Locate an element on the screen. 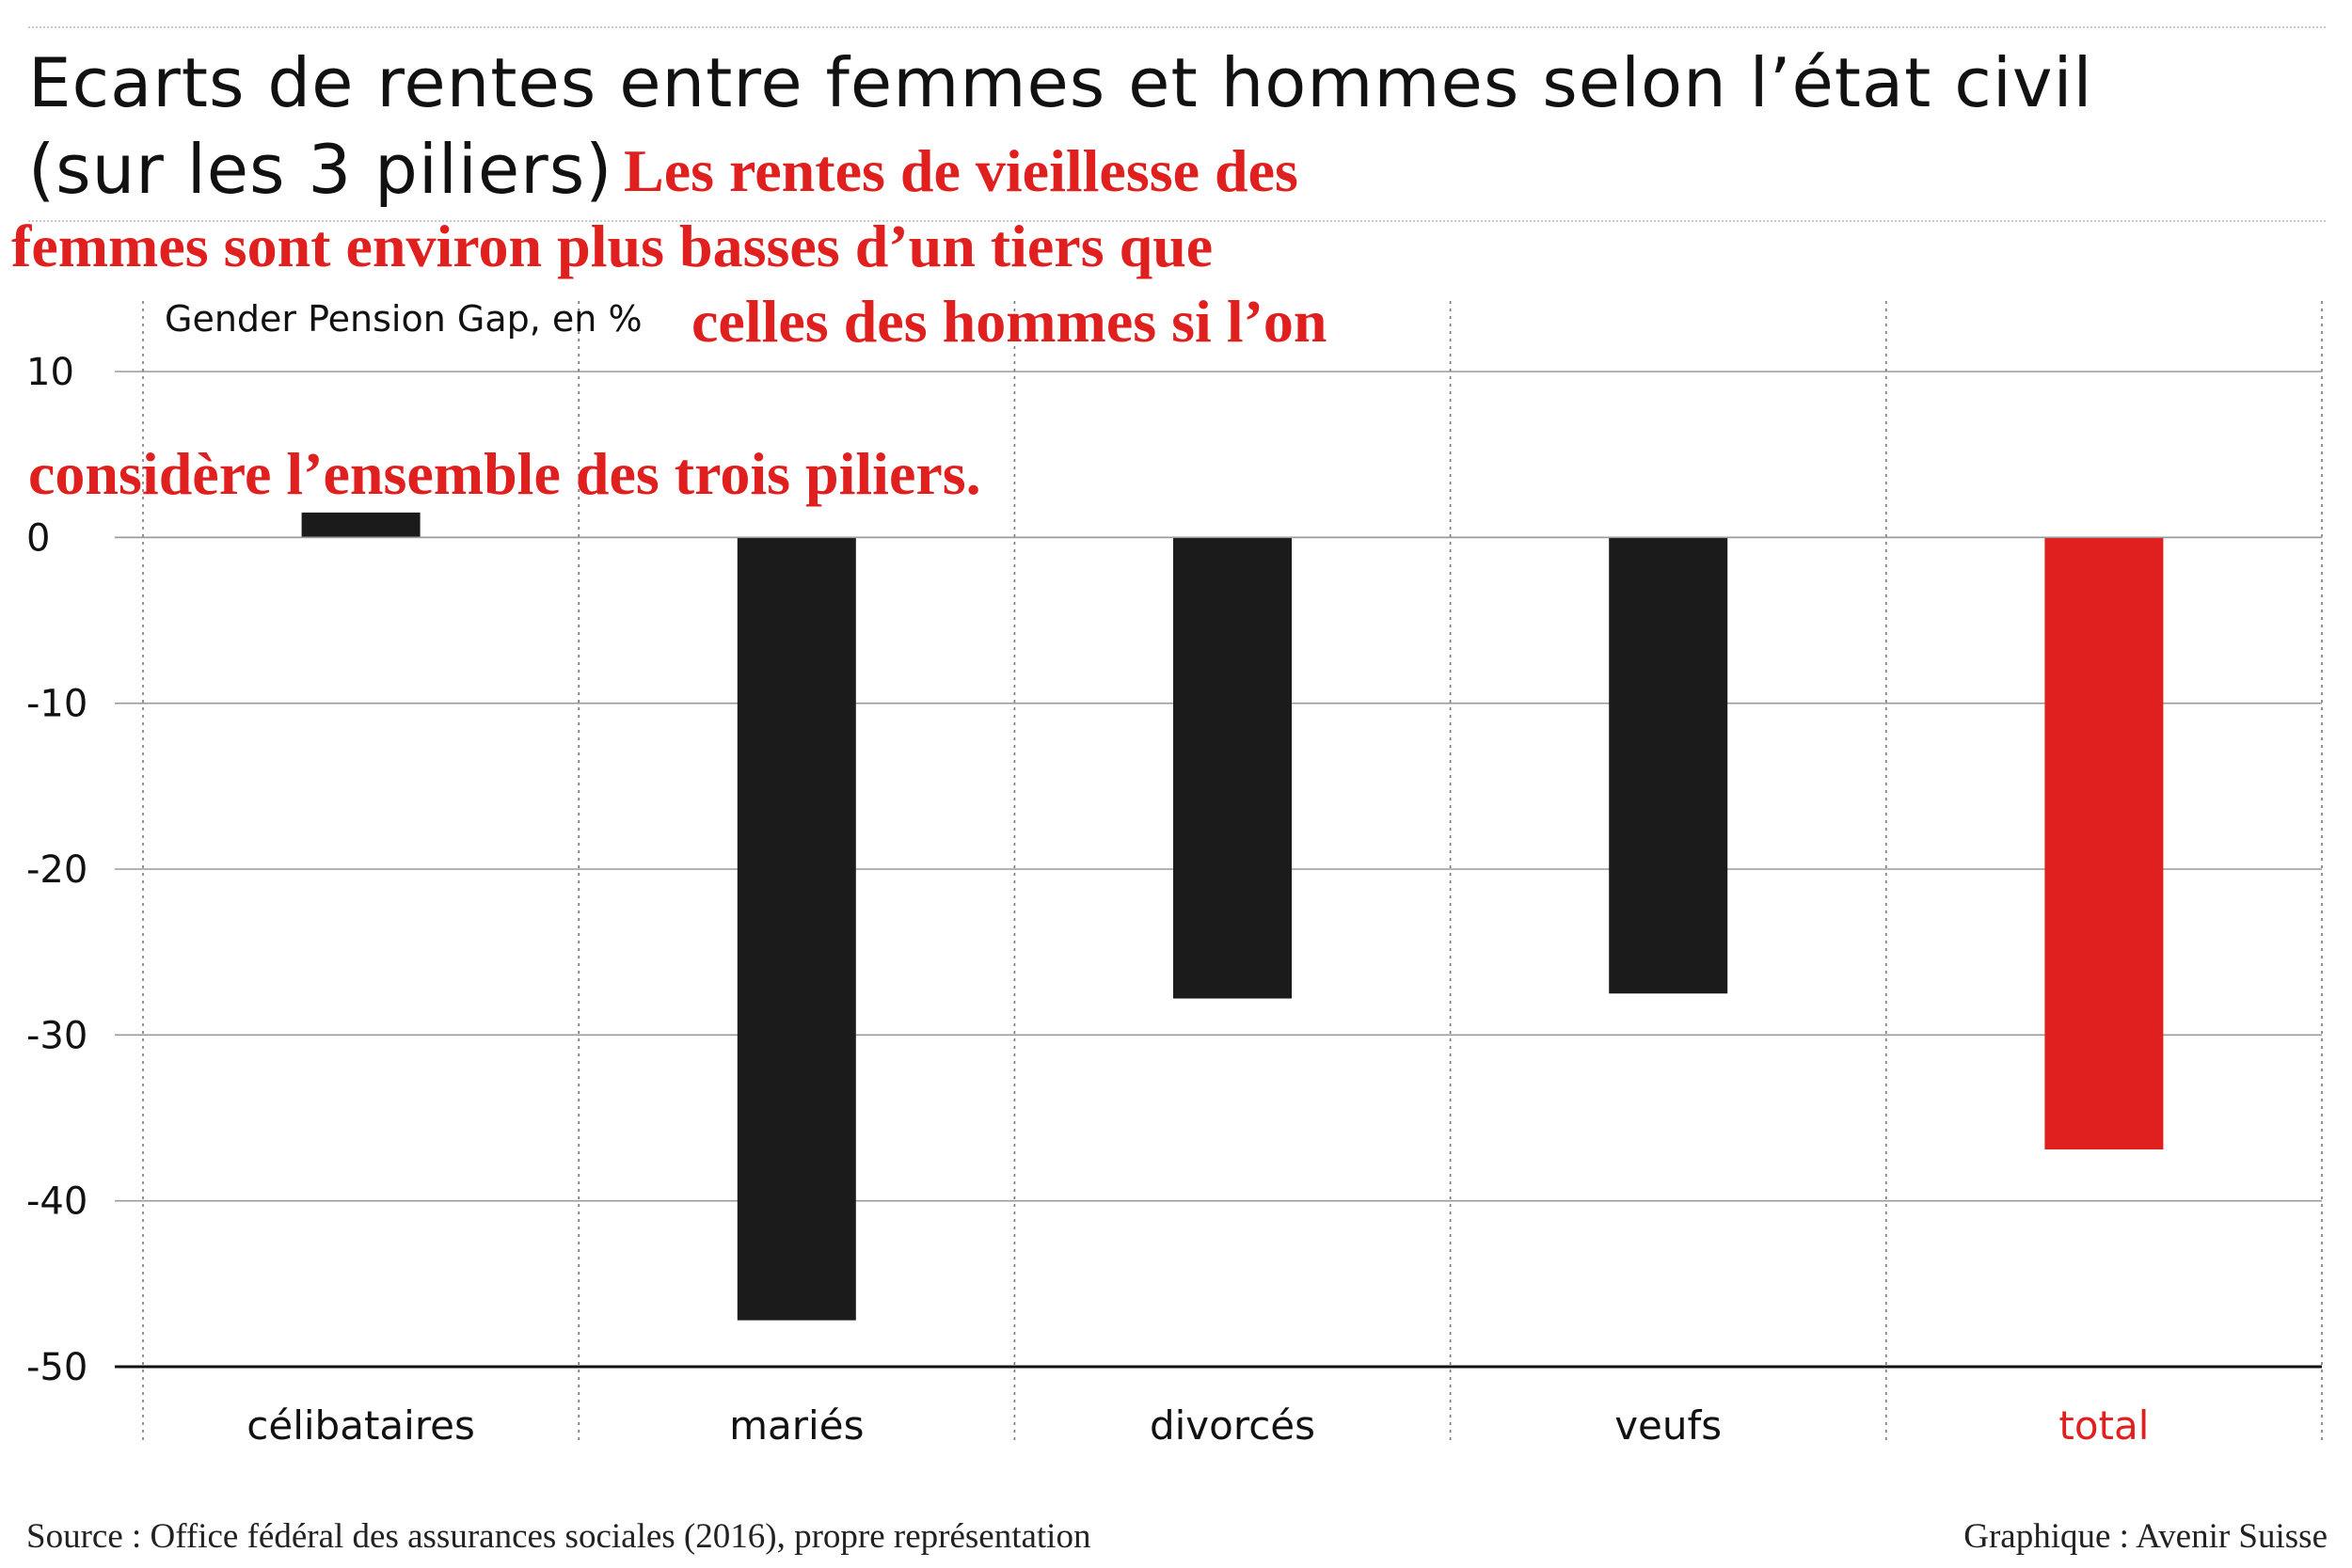 The height and width of the screenshot is (1568, 2352). x-tick-label: total is located at coordinates (2103, 1425).